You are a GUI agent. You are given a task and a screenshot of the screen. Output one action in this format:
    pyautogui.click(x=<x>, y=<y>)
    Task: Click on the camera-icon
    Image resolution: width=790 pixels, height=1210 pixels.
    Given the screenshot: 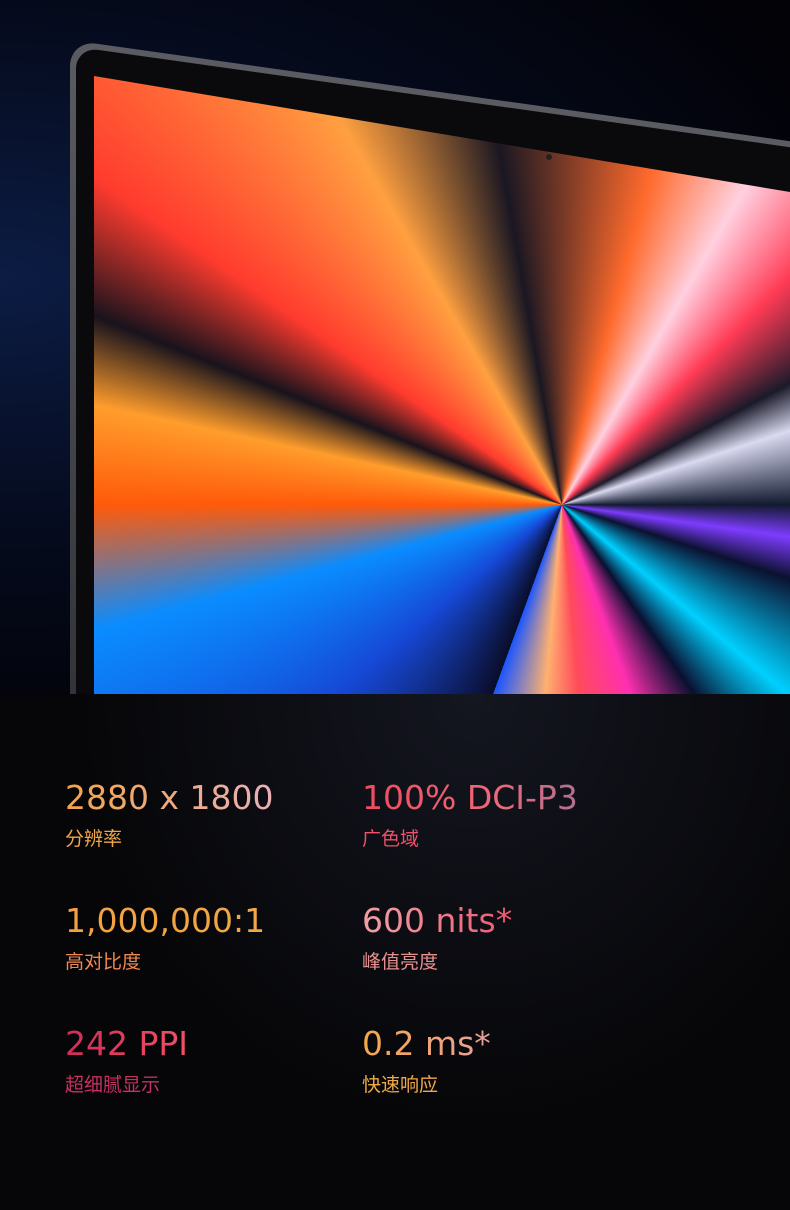 What is the action you would take?
    pyautogui.click(x=549, y=157)
    